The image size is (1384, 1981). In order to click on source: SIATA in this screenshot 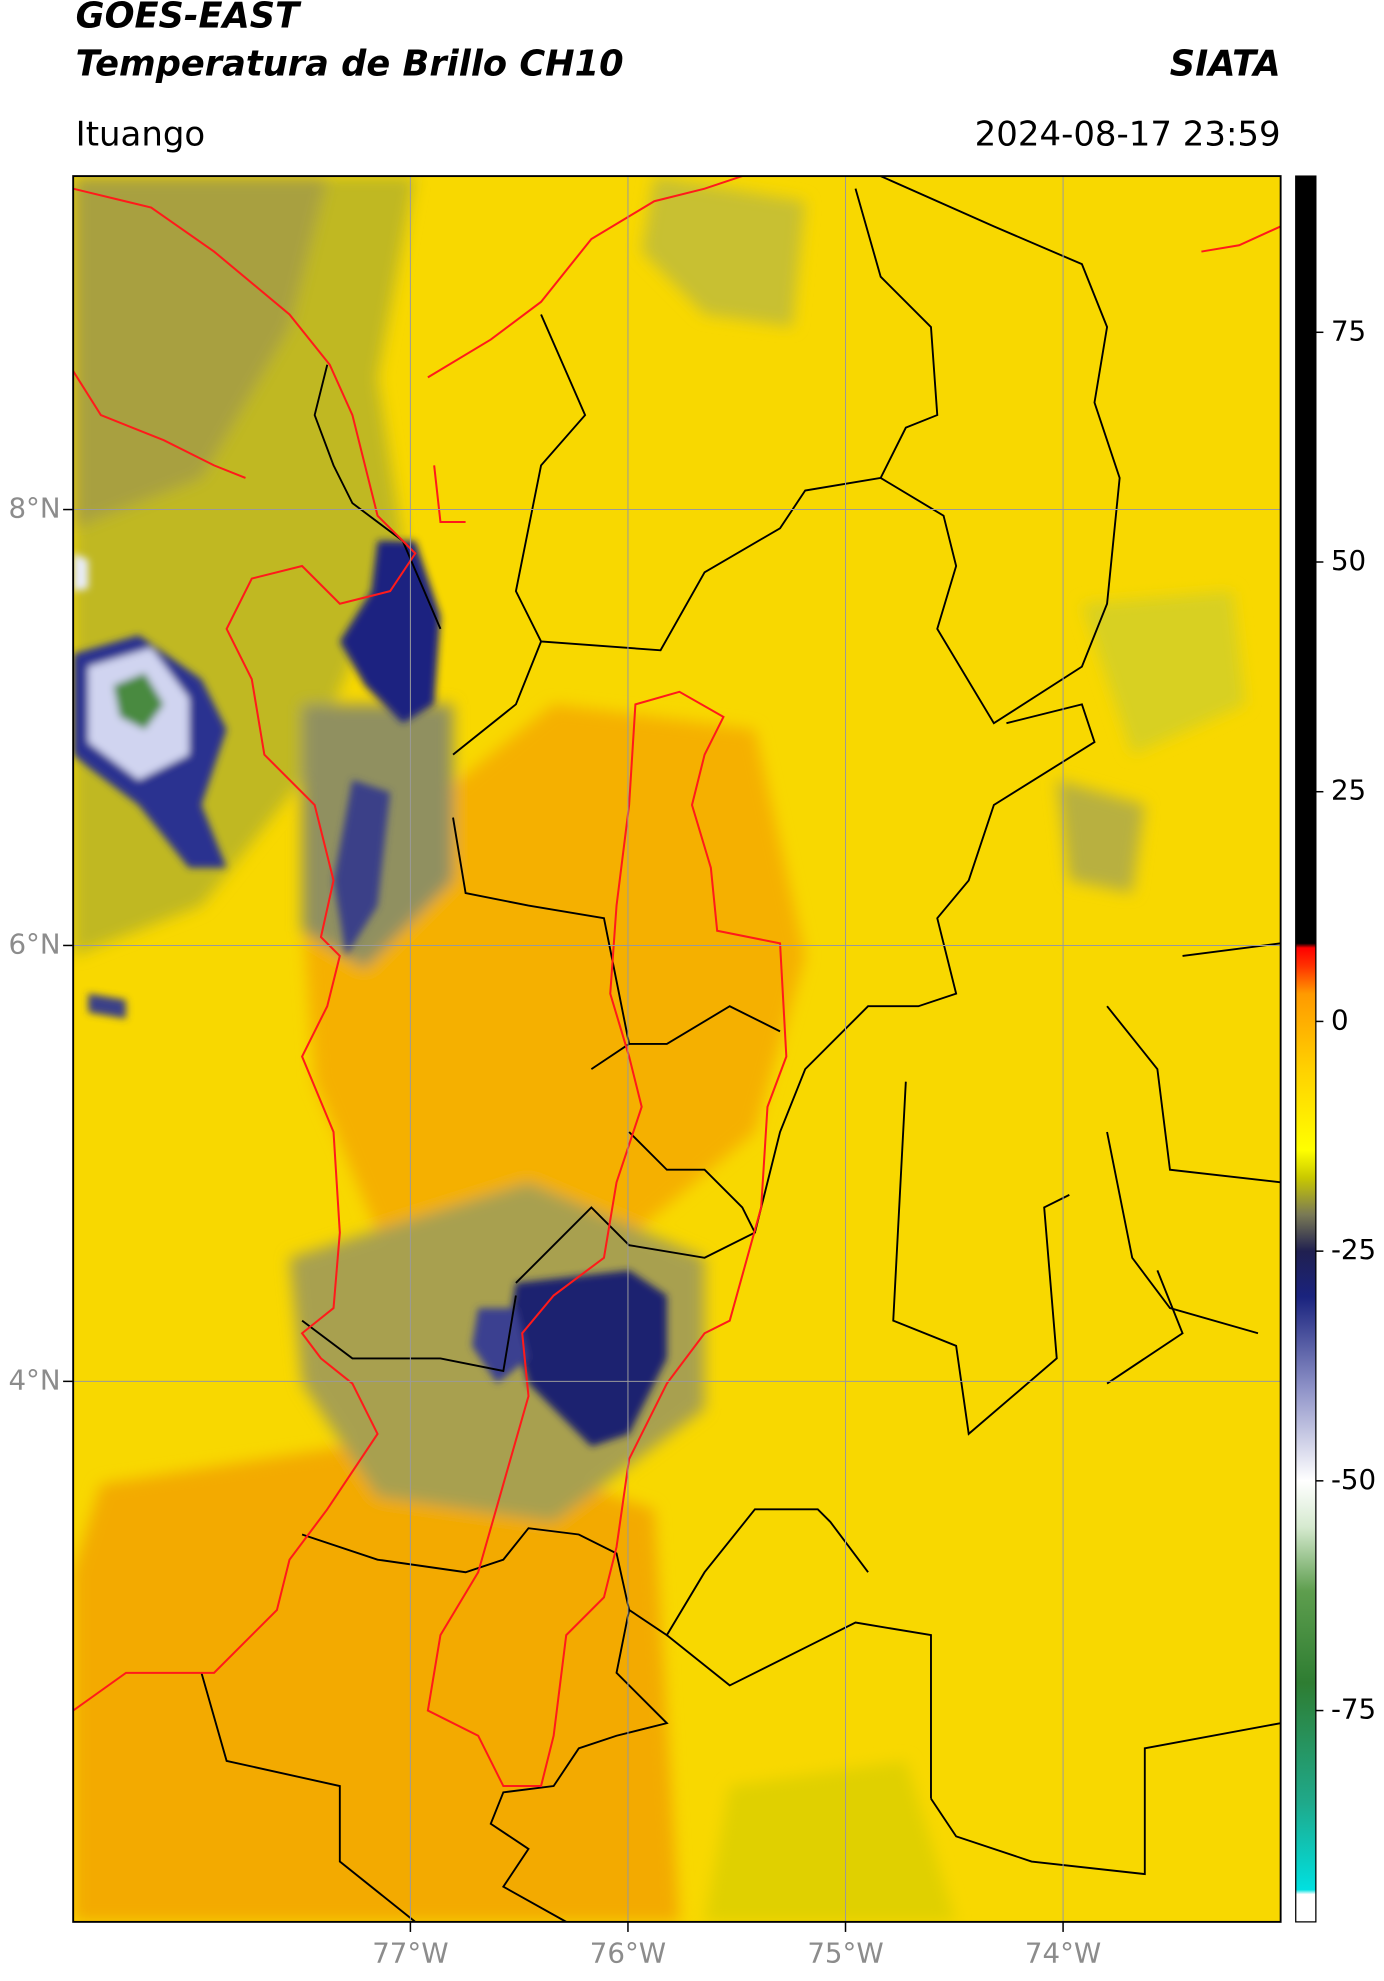, I will do `click(1225, 63)`.